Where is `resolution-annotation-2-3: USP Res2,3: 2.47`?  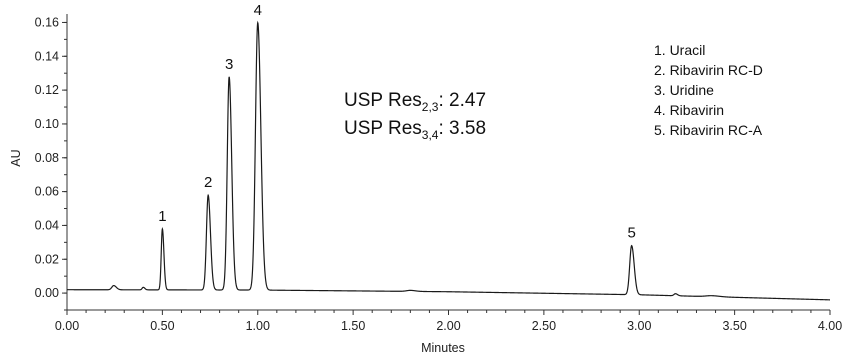 resolution-annotation-2-3: USP Res2,3: 2.47 is located at coordinates (415, 102).